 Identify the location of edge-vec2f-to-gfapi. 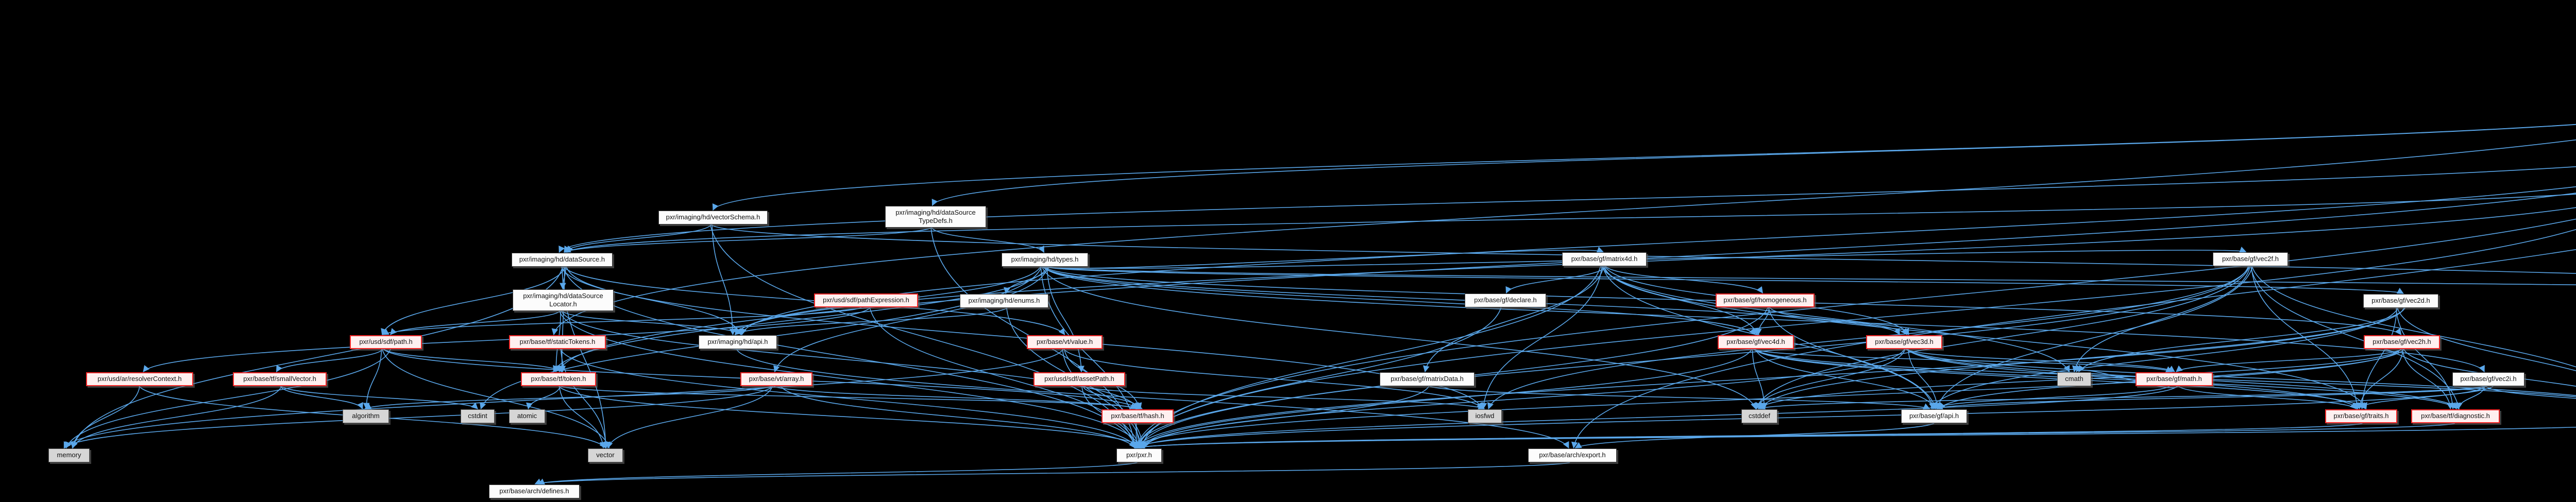
(2094, 338).